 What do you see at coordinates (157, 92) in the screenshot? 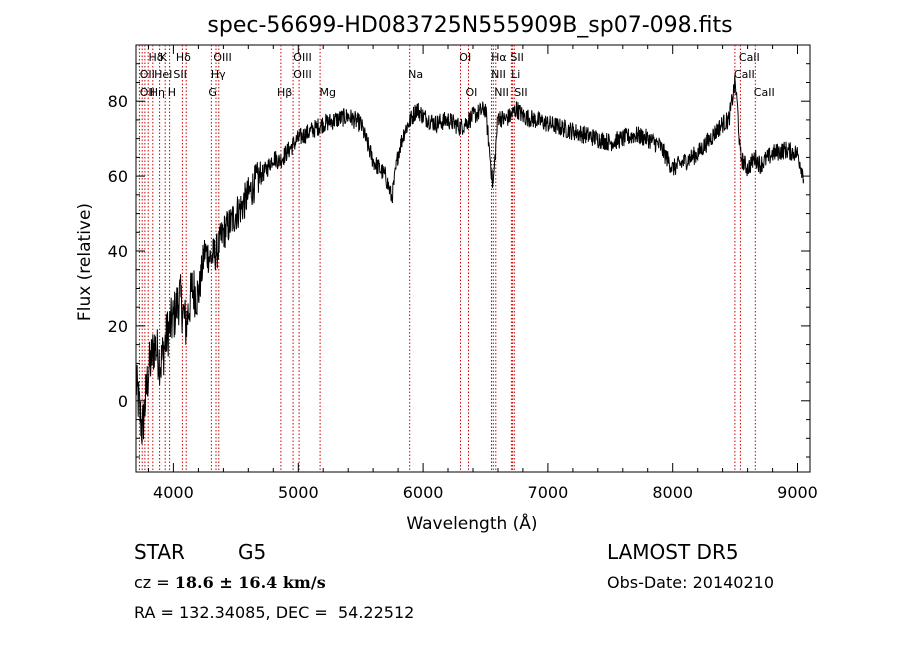
I see `line-label: Hη` at bounding box center [157, 92].